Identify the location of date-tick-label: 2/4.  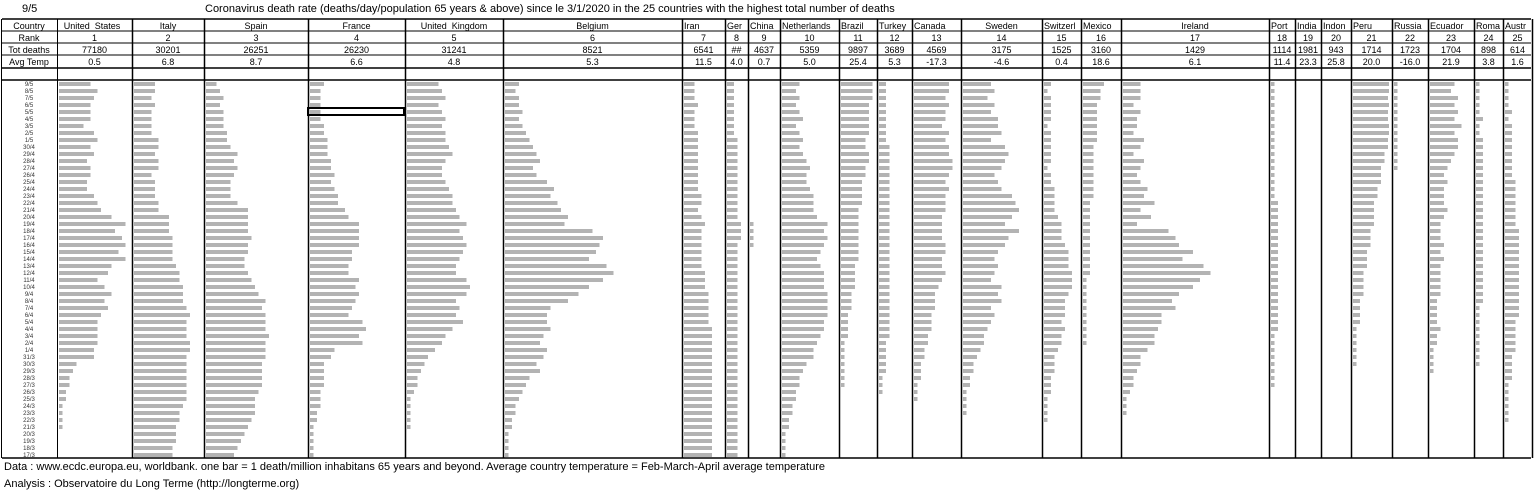
(29, 344).